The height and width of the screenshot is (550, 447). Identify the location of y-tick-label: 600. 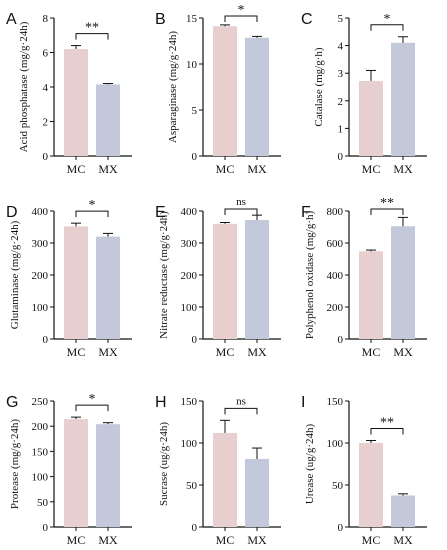
(335, 244).